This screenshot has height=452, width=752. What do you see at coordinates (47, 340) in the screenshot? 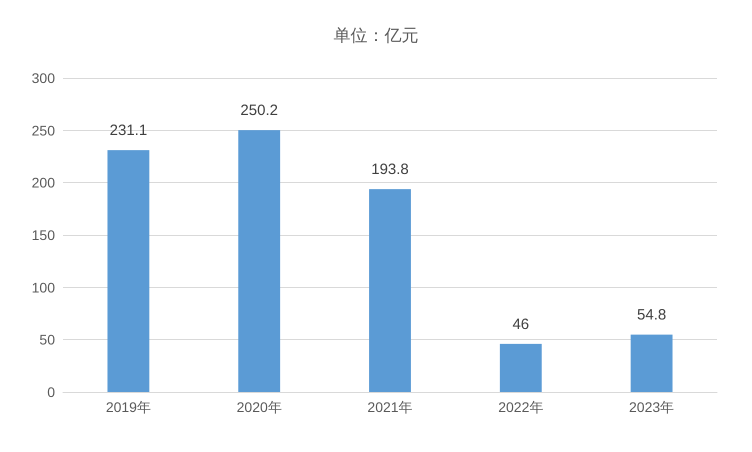
I see `y-tick-label: 50` at bounding box center [47, 340].